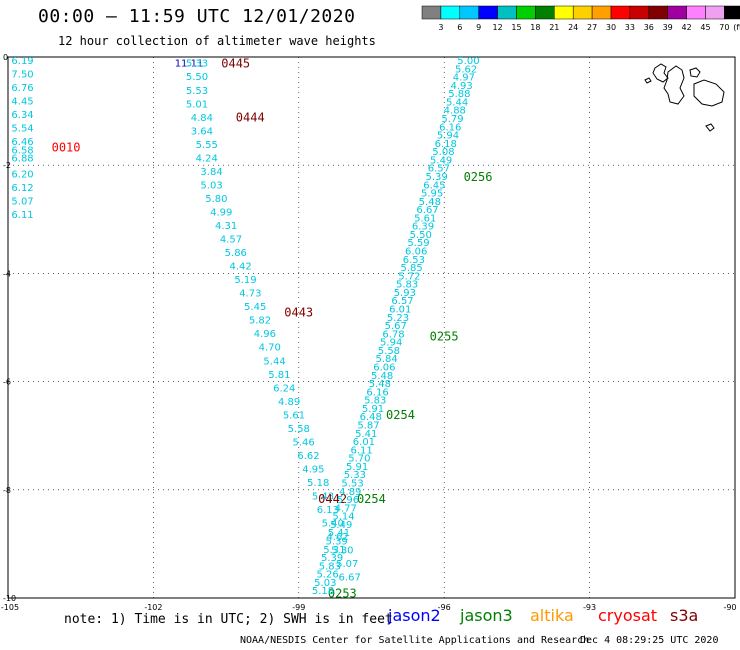  Describe the element at coordinates (5, 57) in the screenshot. I see `y-tick-label: 0` at that location.